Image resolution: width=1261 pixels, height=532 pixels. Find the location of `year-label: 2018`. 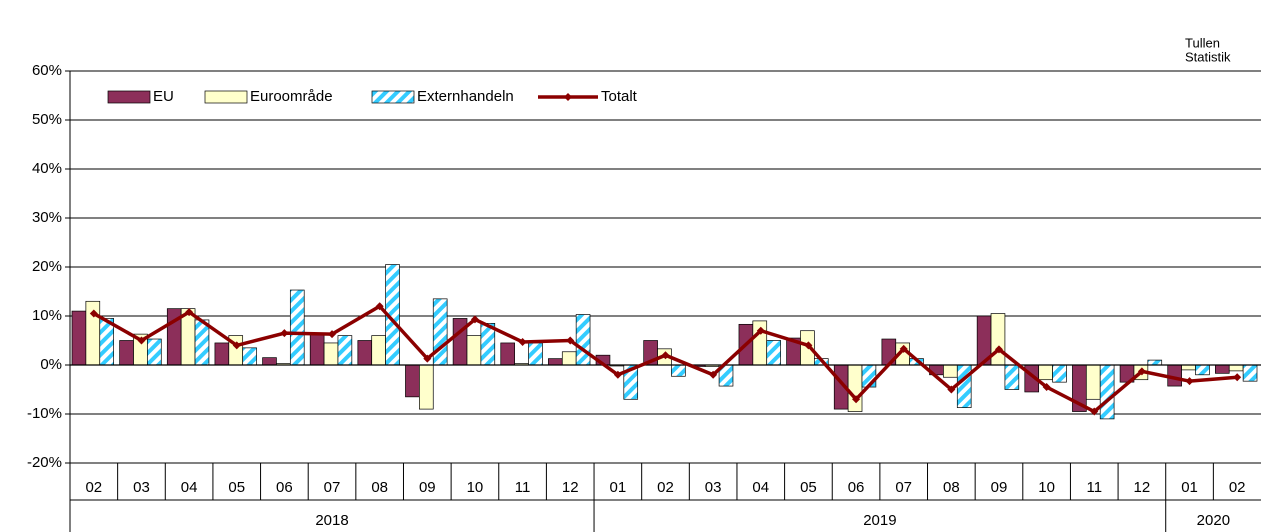

year-label: 2018 is located at coordinates (331, 520).